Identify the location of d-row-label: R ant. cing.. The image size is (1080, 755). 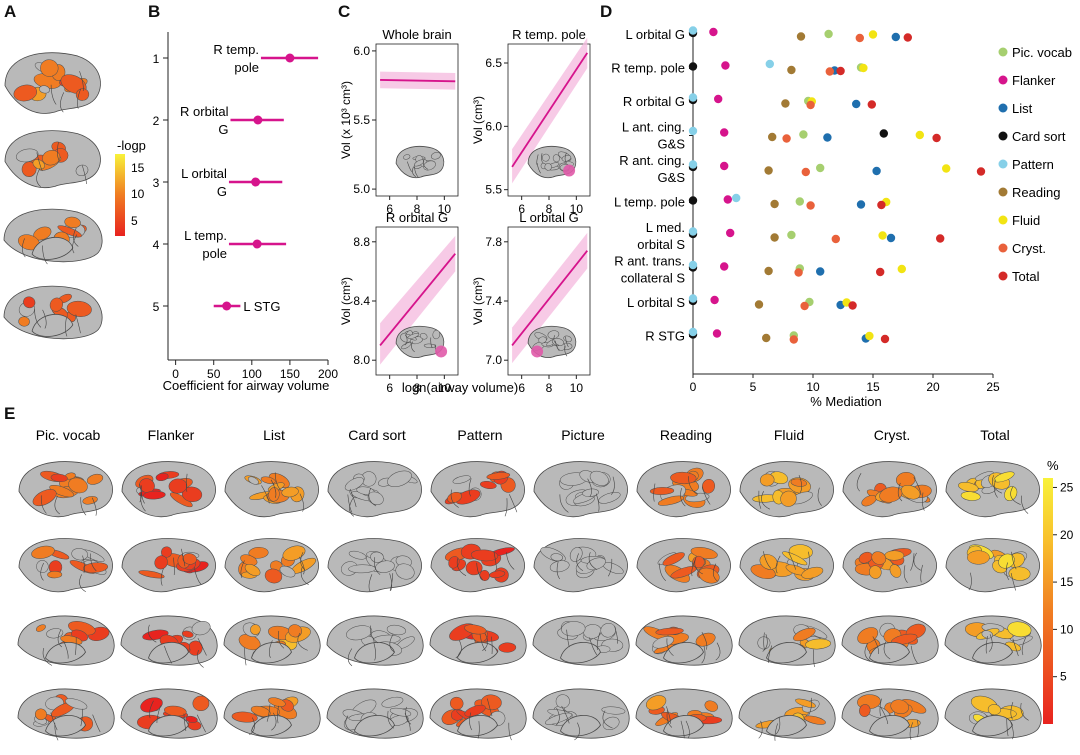
(652, 160).